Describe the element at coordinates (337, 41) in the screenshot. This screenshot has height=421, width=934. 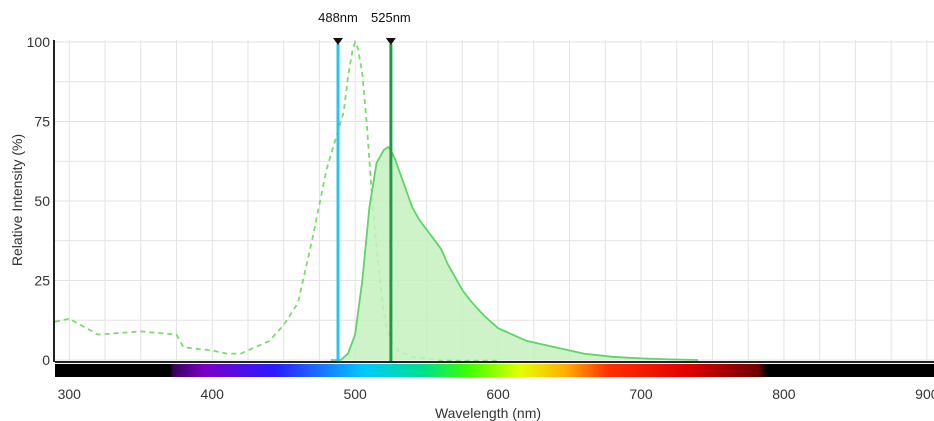
I see `marker-arrow-488nm` at that location.